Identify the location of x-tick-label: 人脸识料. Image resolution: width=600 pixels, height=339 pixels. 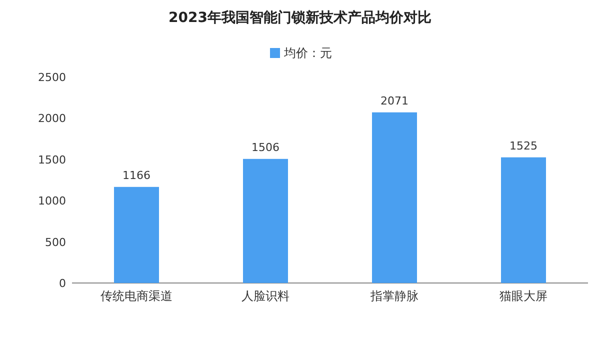
(266, 296).